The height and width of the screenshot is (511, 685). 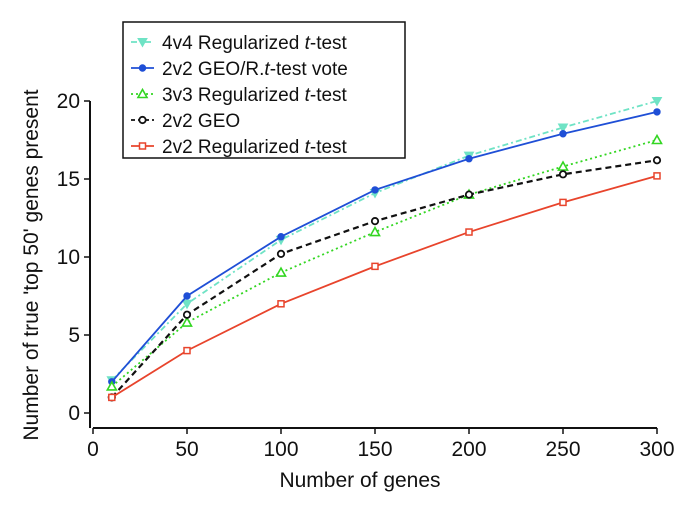 What do you see at coordinates (656, 449) in the screenshot?
I see `x-tick-label: 300` at bounding box center [656, 449].